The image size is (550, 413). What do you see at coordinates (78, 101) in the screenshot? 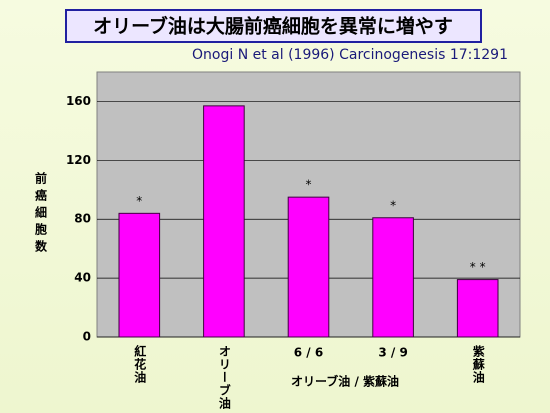
I see `y-tick-label: 160` at bounding box center [78, 101].